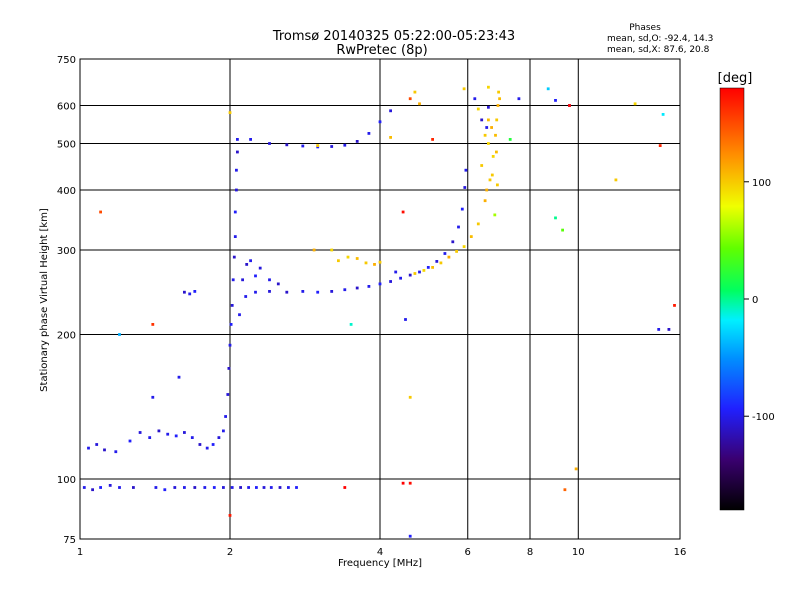 This screenshot has width=800, height=604. What do you see at coordinates (380, 563) in the screenshot?
I see `x-axis-label: Frequency [MHz]` at bounding box center [380, 563].